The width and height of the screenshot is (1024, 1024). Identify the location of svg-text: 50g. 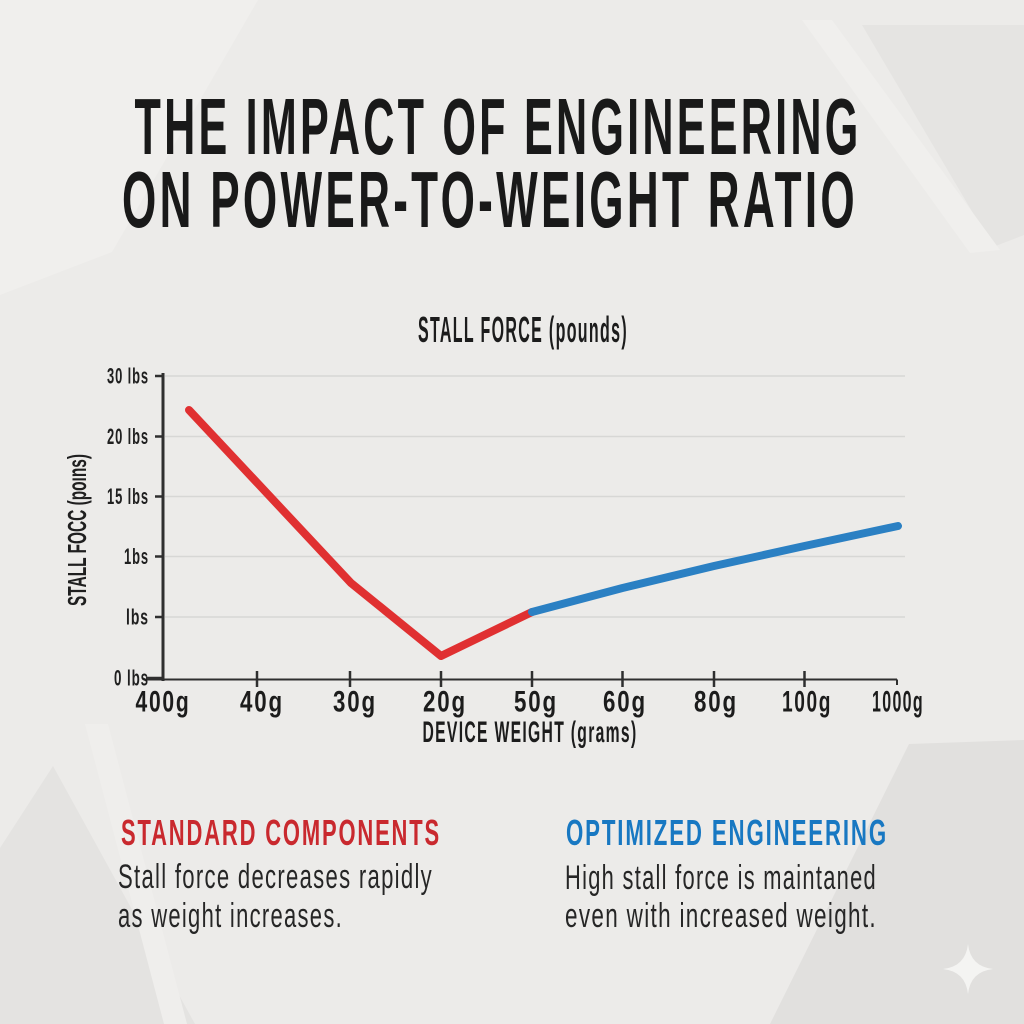
(536, 702).